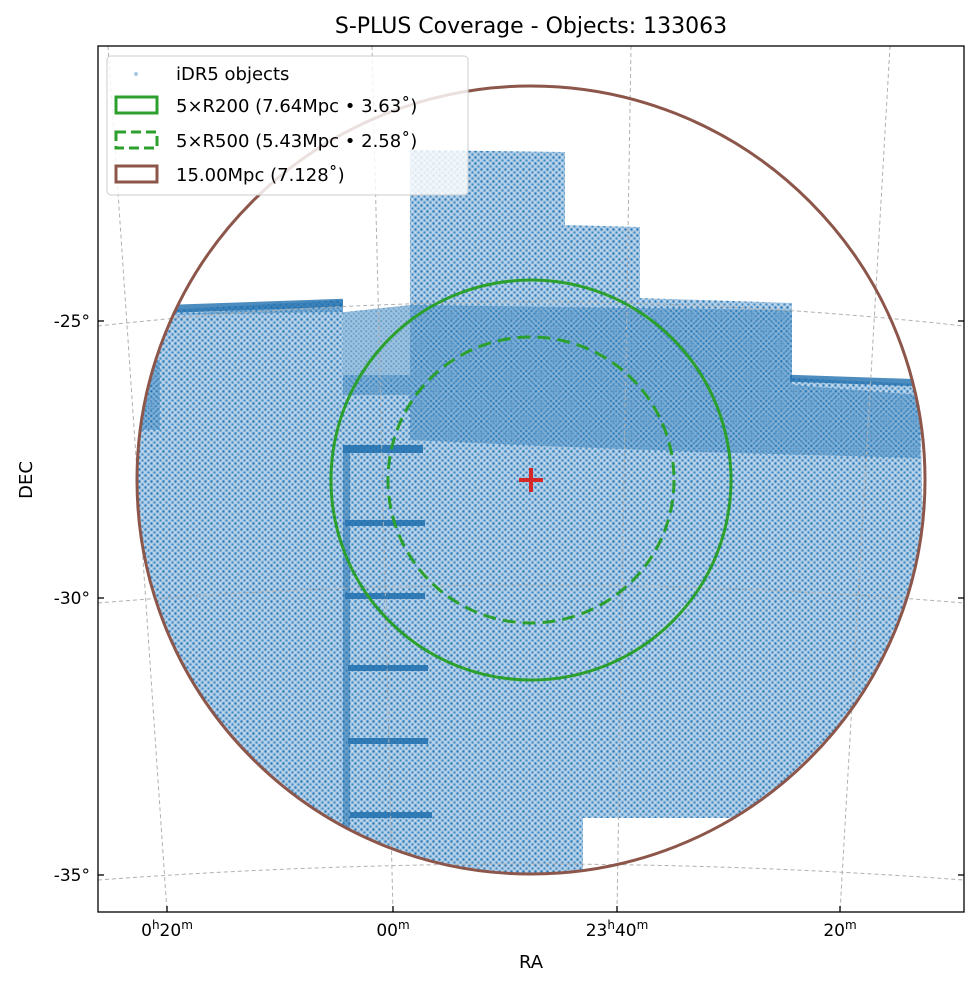 The image size is (979, 991). What do you see at coordinates (865, 479) in the screenshot?
I see `grid-ra-23h20m` at bounding box center [865, 479].